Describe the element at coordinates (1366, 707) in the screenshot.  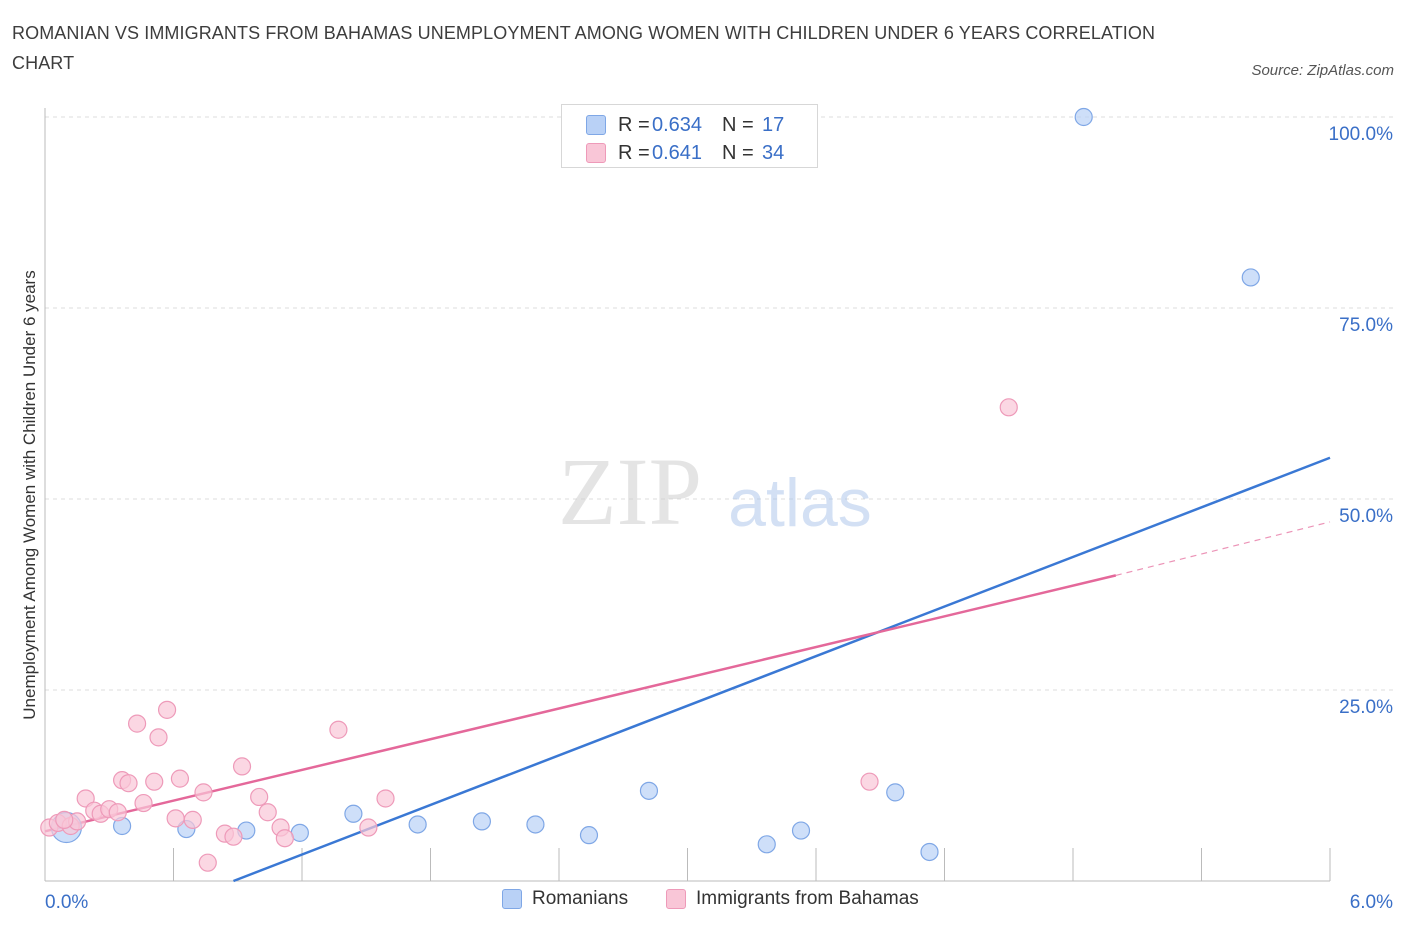
I see `y-tick-label: 25.0%` at that location.